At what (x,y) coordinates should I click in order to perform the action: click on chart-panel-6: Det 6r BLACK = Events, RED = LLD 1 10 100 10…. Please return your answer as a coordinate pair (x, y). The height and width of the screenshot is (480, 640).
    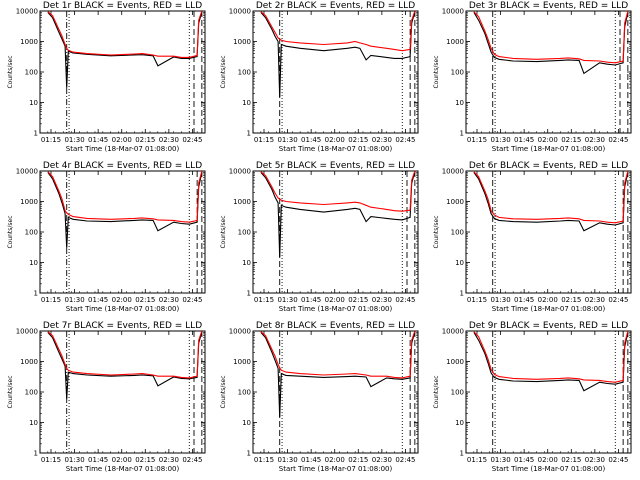
    Looking at the image, I should click on (532, 240).